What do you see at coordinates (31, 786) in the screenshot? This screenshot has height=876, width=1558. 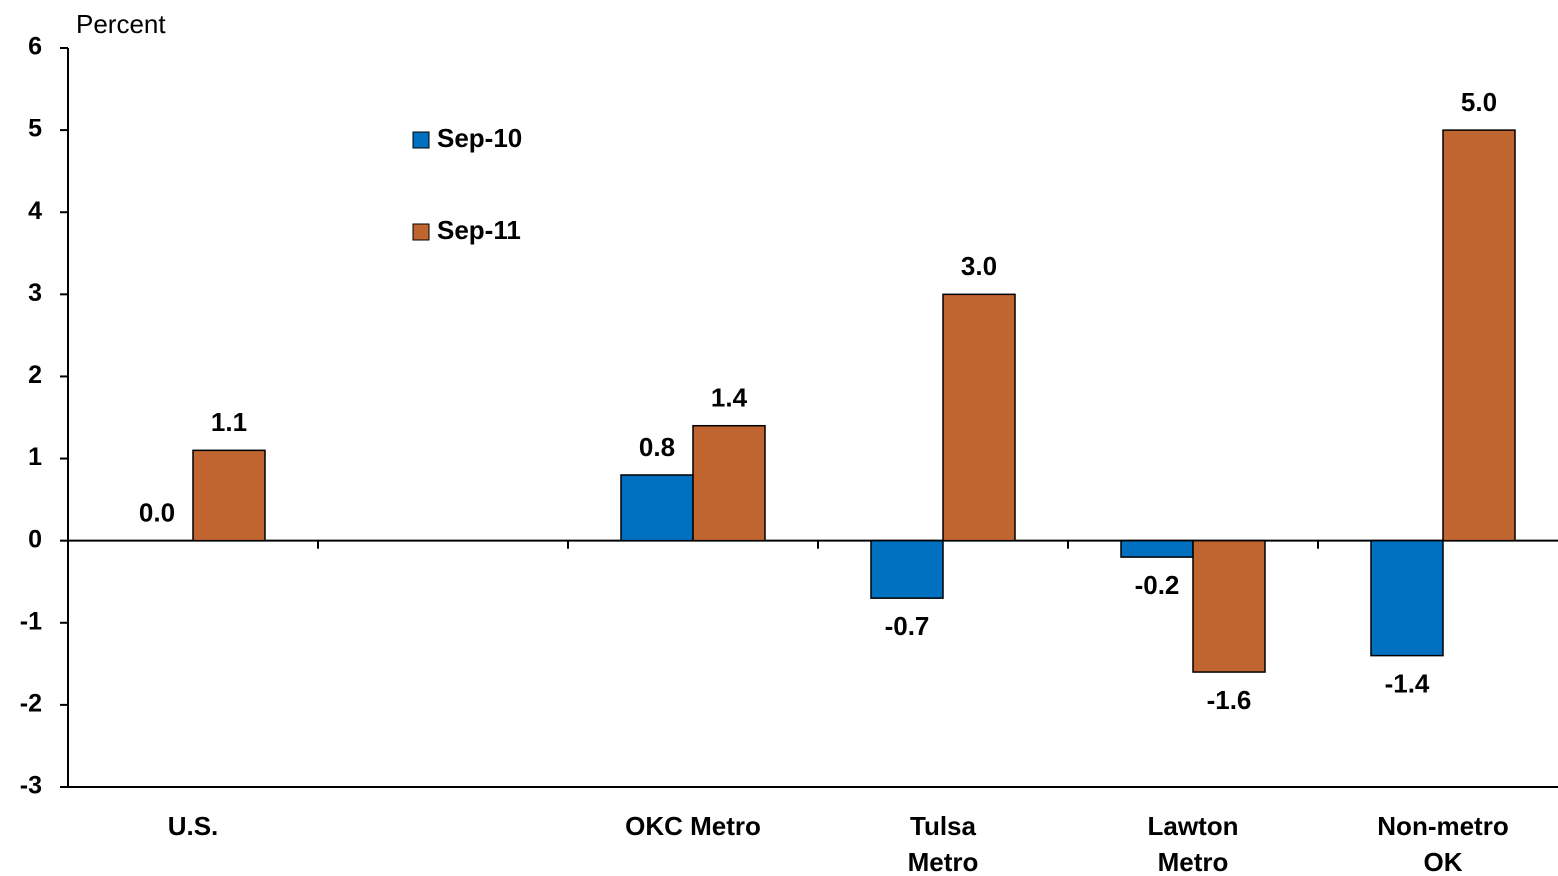 I see `y-tick-label: -3` at bounding box center [31, 786].